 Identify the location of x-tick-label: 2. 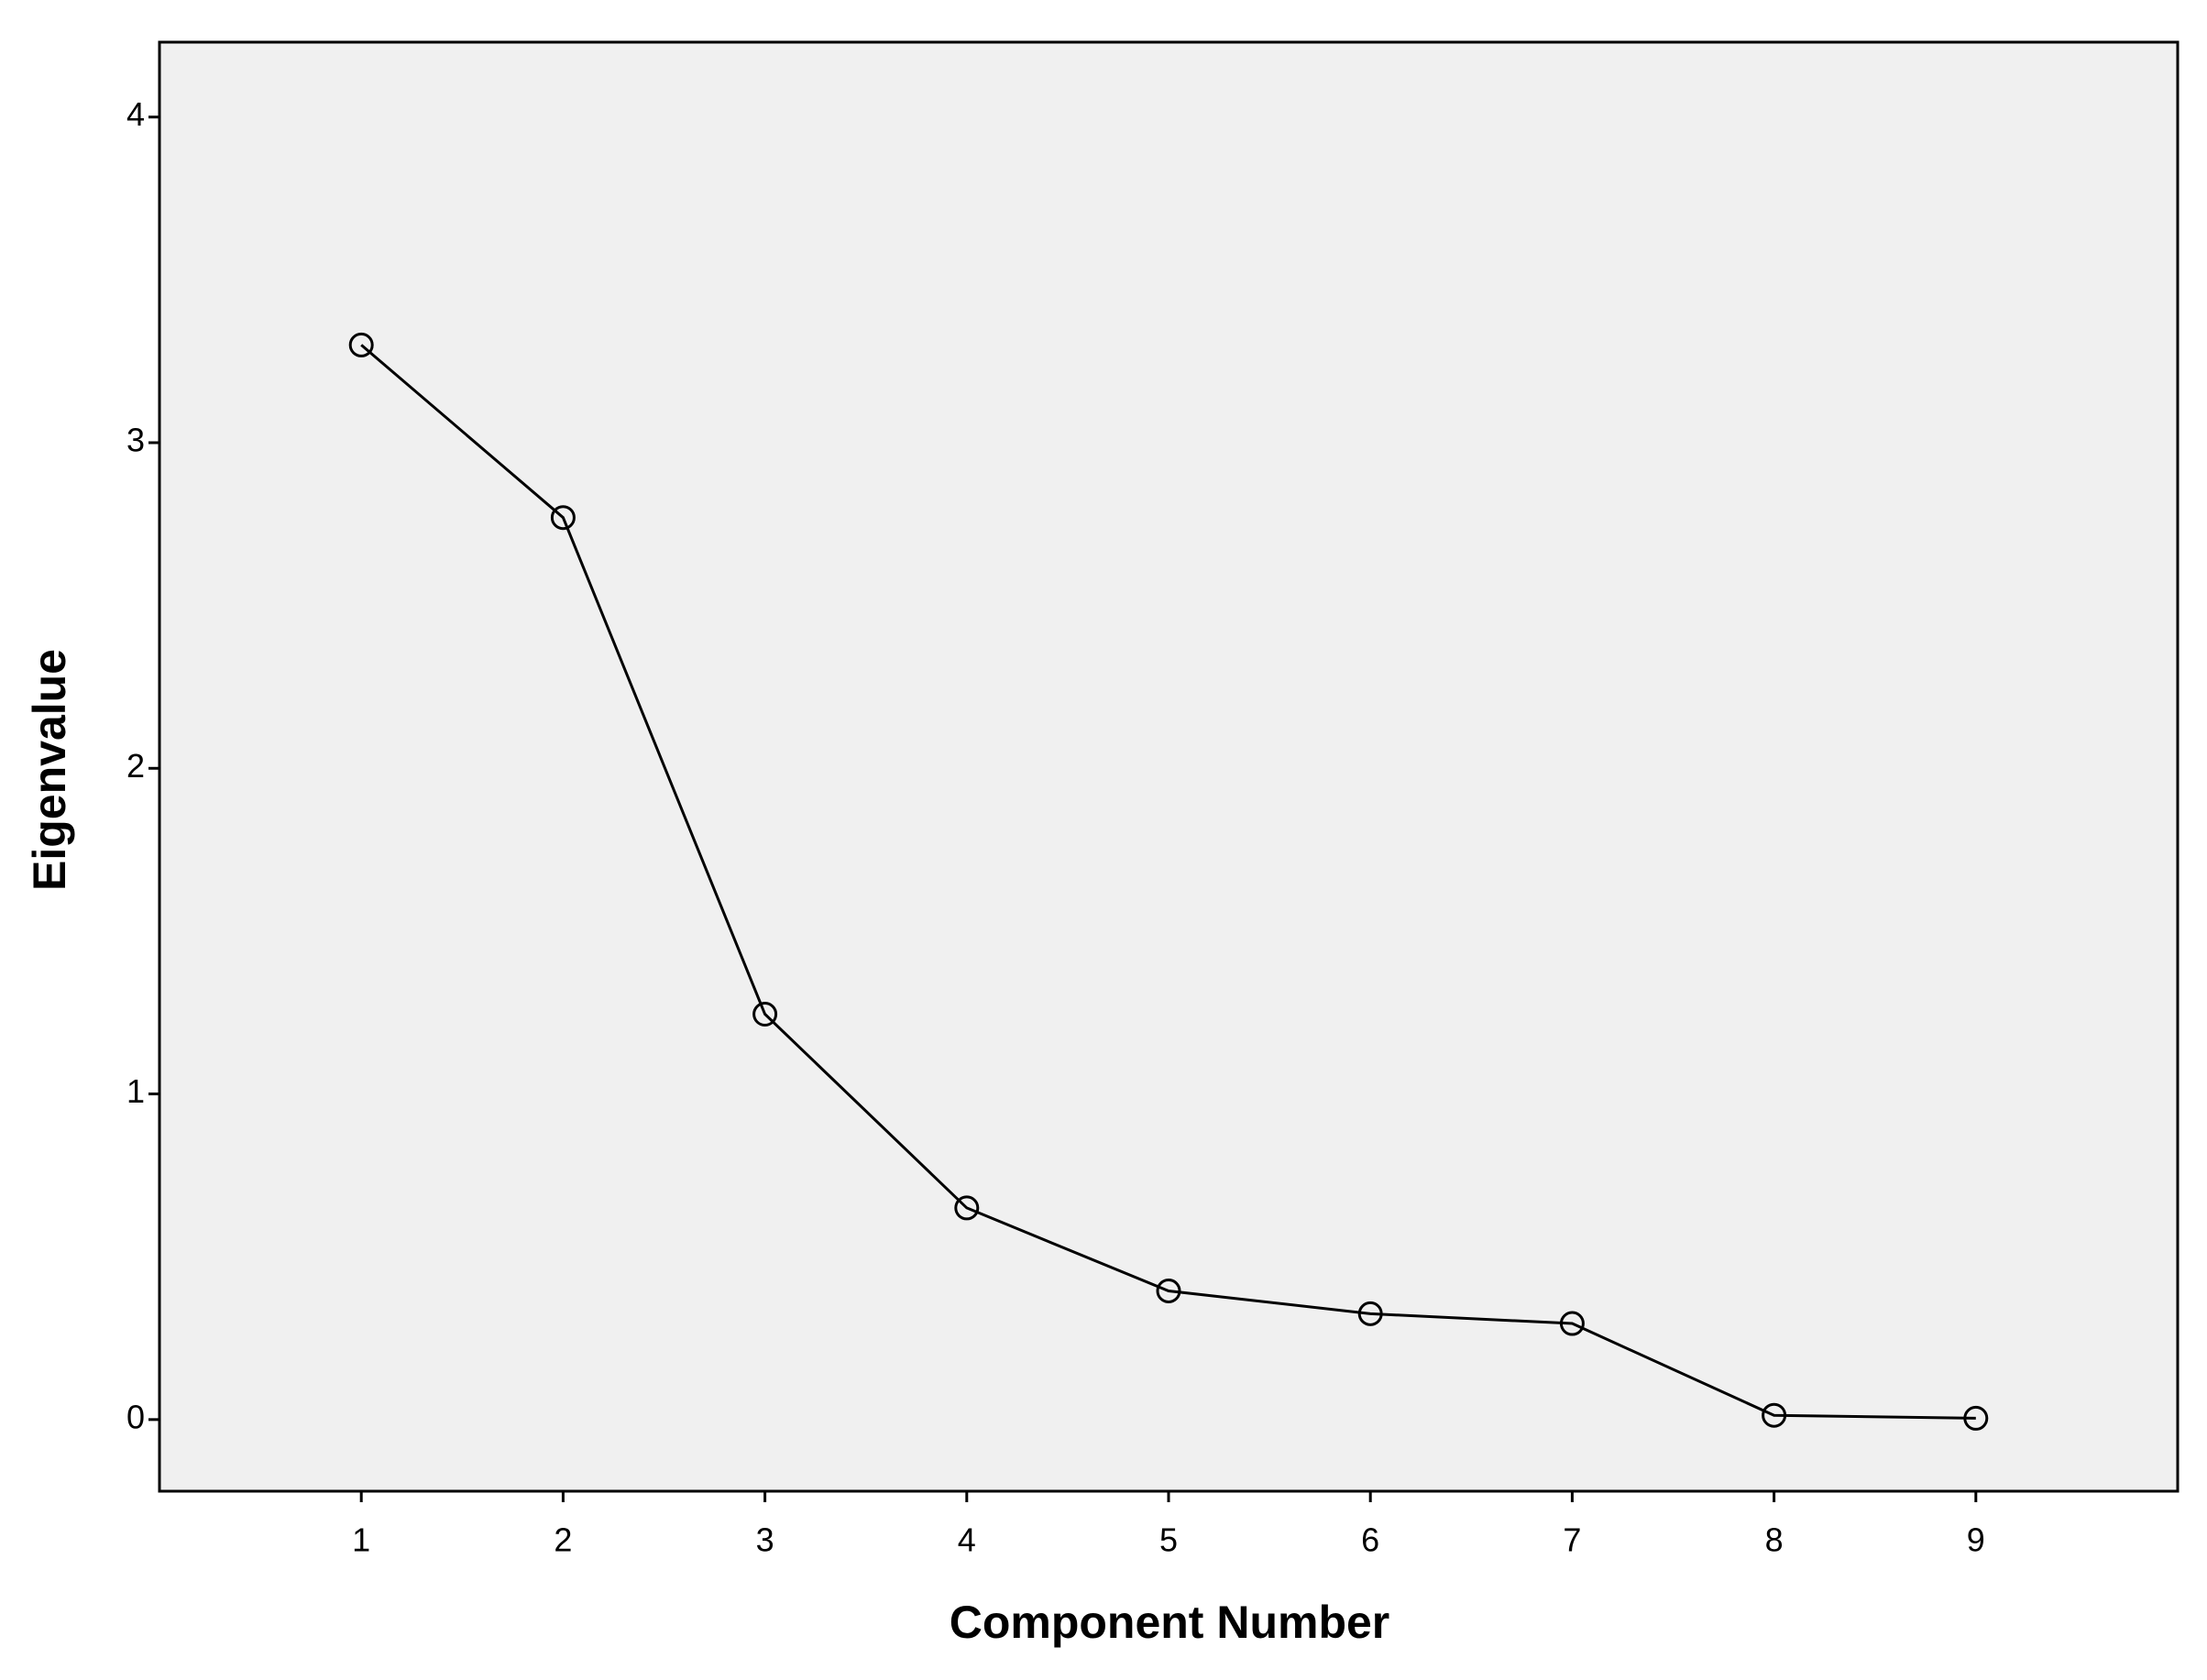
(563, 1540).